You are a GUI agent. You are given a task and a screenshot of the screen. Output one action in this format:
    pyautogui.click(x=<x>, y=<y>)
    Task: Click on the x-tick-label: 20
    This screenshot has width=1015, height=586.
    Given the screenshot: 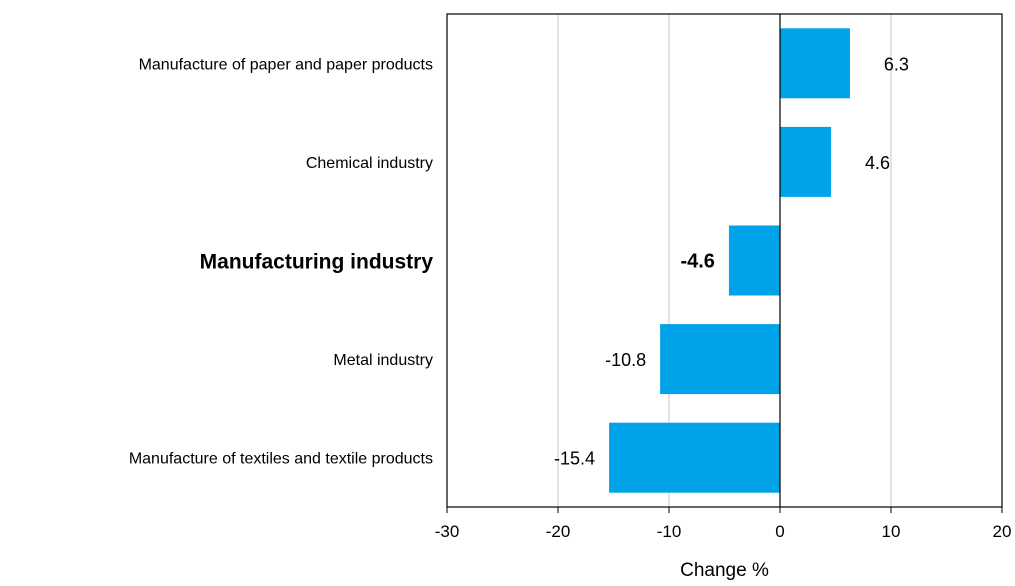 What is the action you would take?
    pyautogui.click(x=1002, y=531)
    